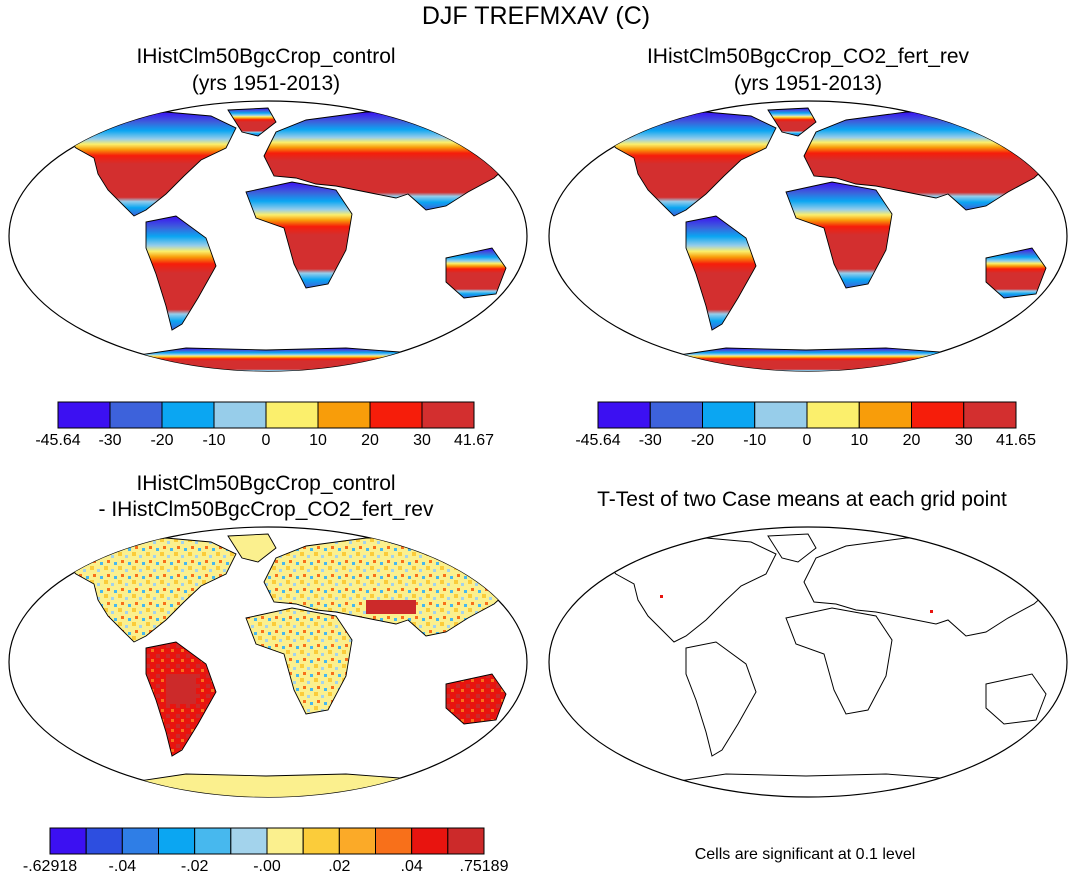 The width and height of the screenshot is (1072, 876). Describe the element at coordinates (391, 607) in the screenshot. I see `hotspot-south-asia` at that location.